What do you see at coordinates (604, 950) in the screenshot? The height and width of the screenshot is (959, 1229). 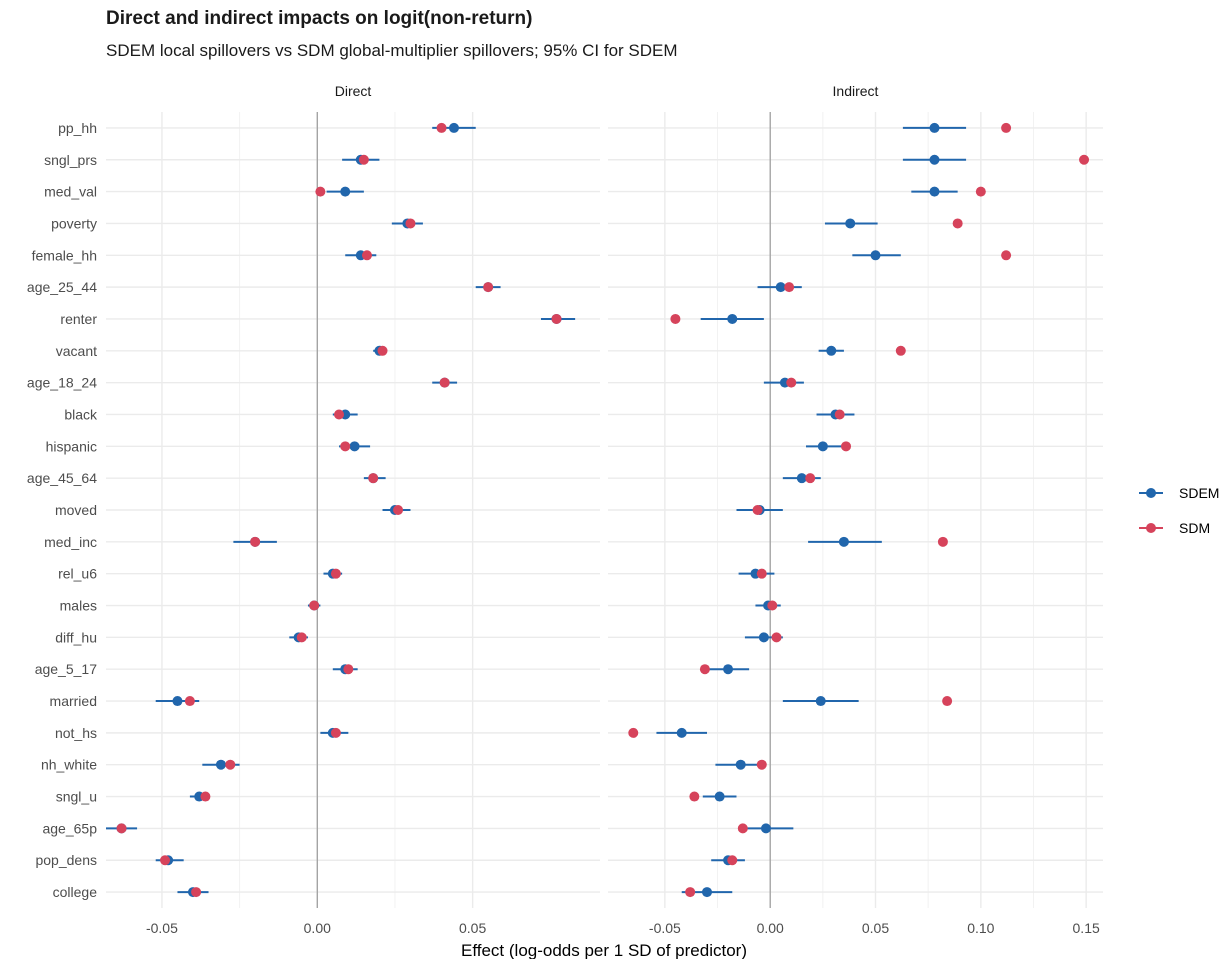 I see `x-axis-title: Effect (log-odds per 1 SD of predictor)` at bounding box center [604, 950].